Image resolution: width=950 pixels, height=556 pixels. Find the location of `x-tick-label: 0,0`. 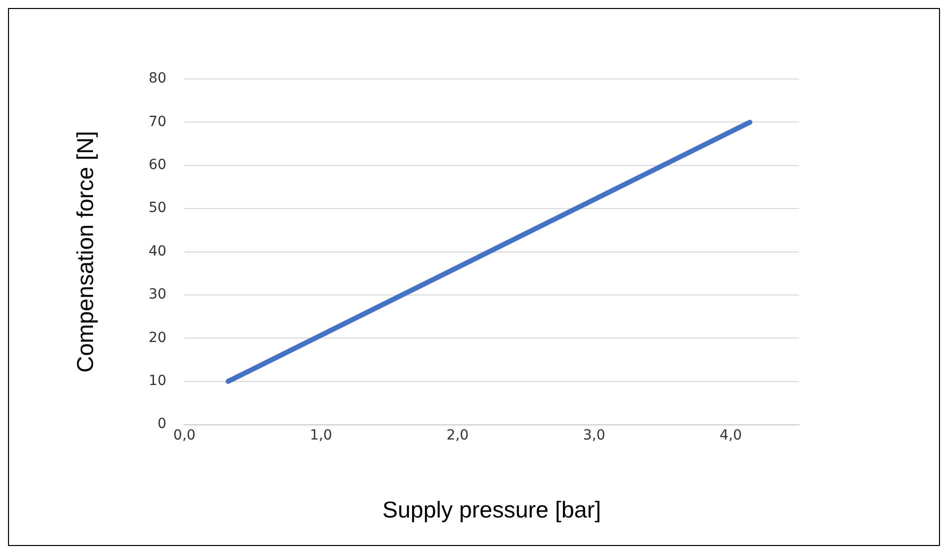

x-tick-label: 0,0 is located at coordinates (184, 436).